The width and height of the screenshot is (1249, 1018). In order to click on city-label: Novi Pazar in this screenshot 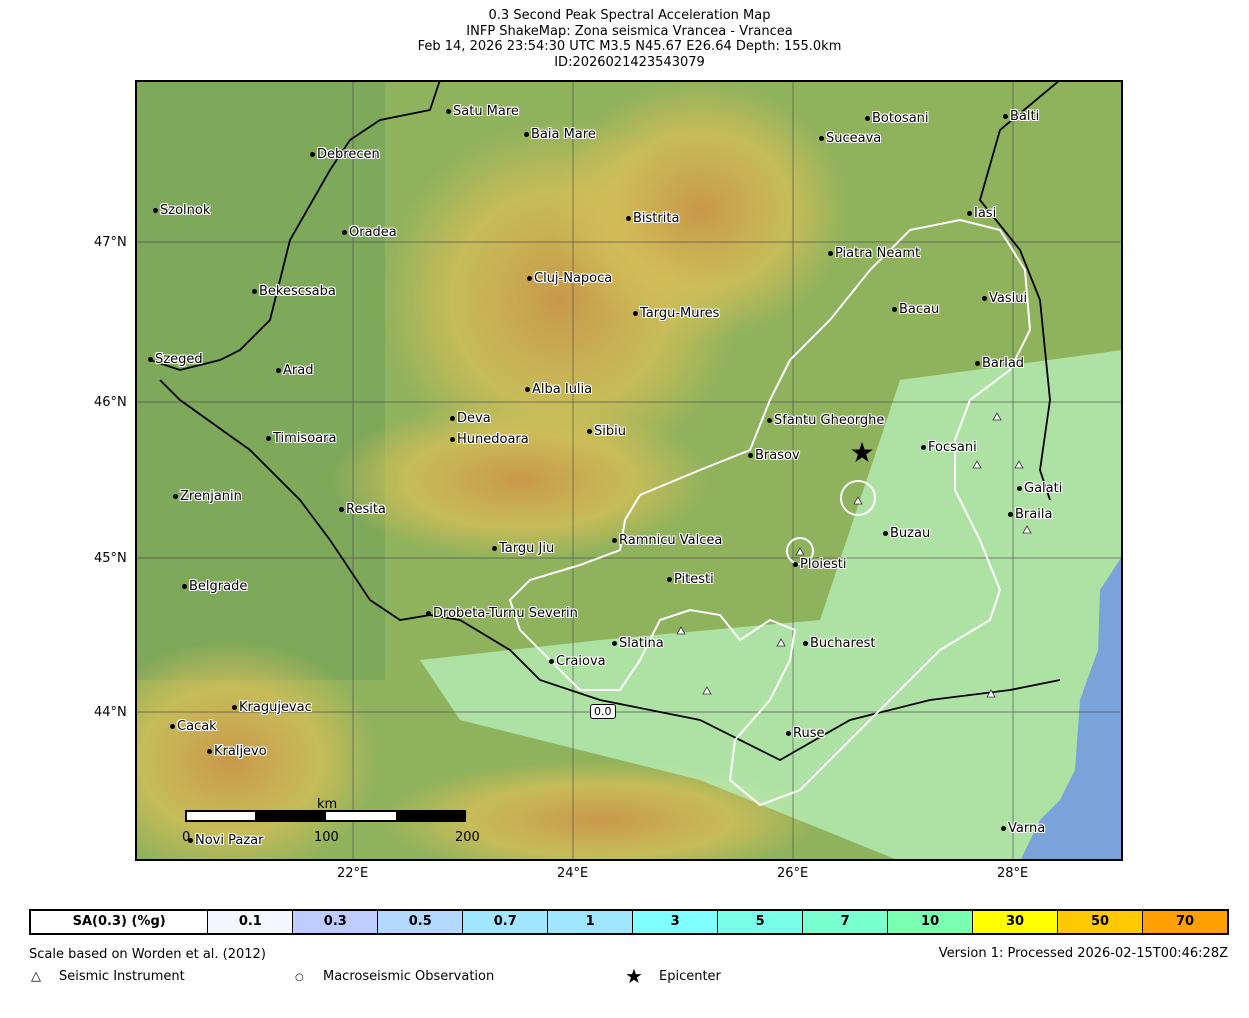, I will do `click(225, 840)`.